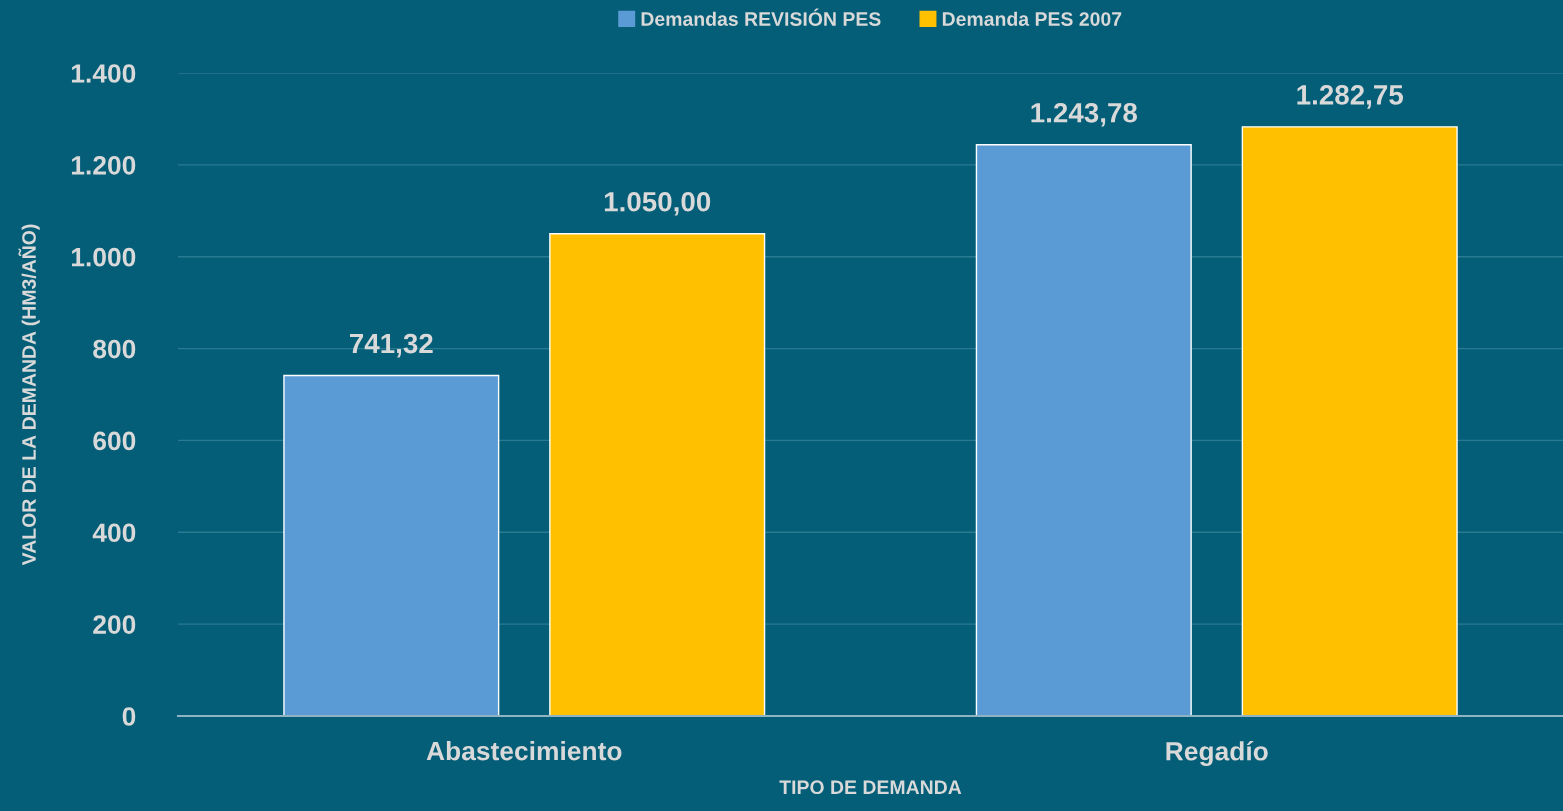  I want to click on data-label: 741,32, so click(391, 345).